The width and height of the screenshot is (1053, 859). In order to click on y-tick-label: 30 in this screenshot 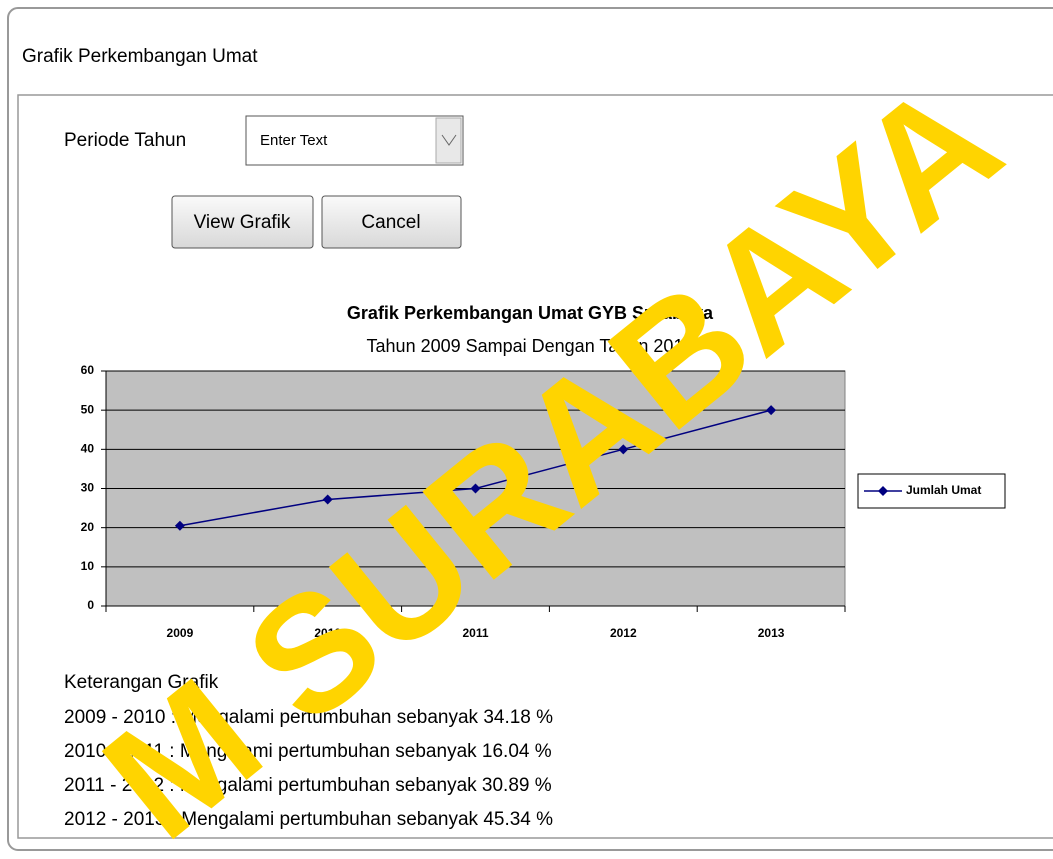, I will do `click(88, 488)`.